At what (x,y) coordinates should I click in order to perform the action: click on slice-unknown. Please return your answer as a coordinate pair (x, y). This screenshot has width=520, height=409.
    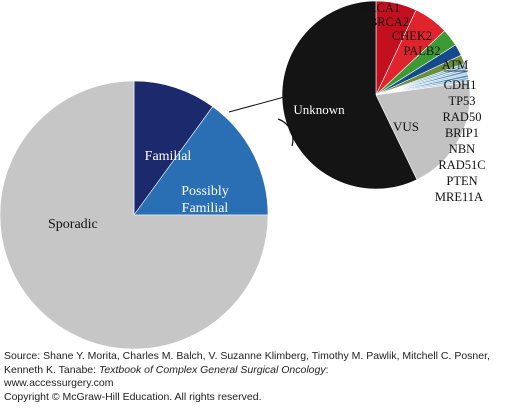
    Looking at the image, I should click on (349, 95).